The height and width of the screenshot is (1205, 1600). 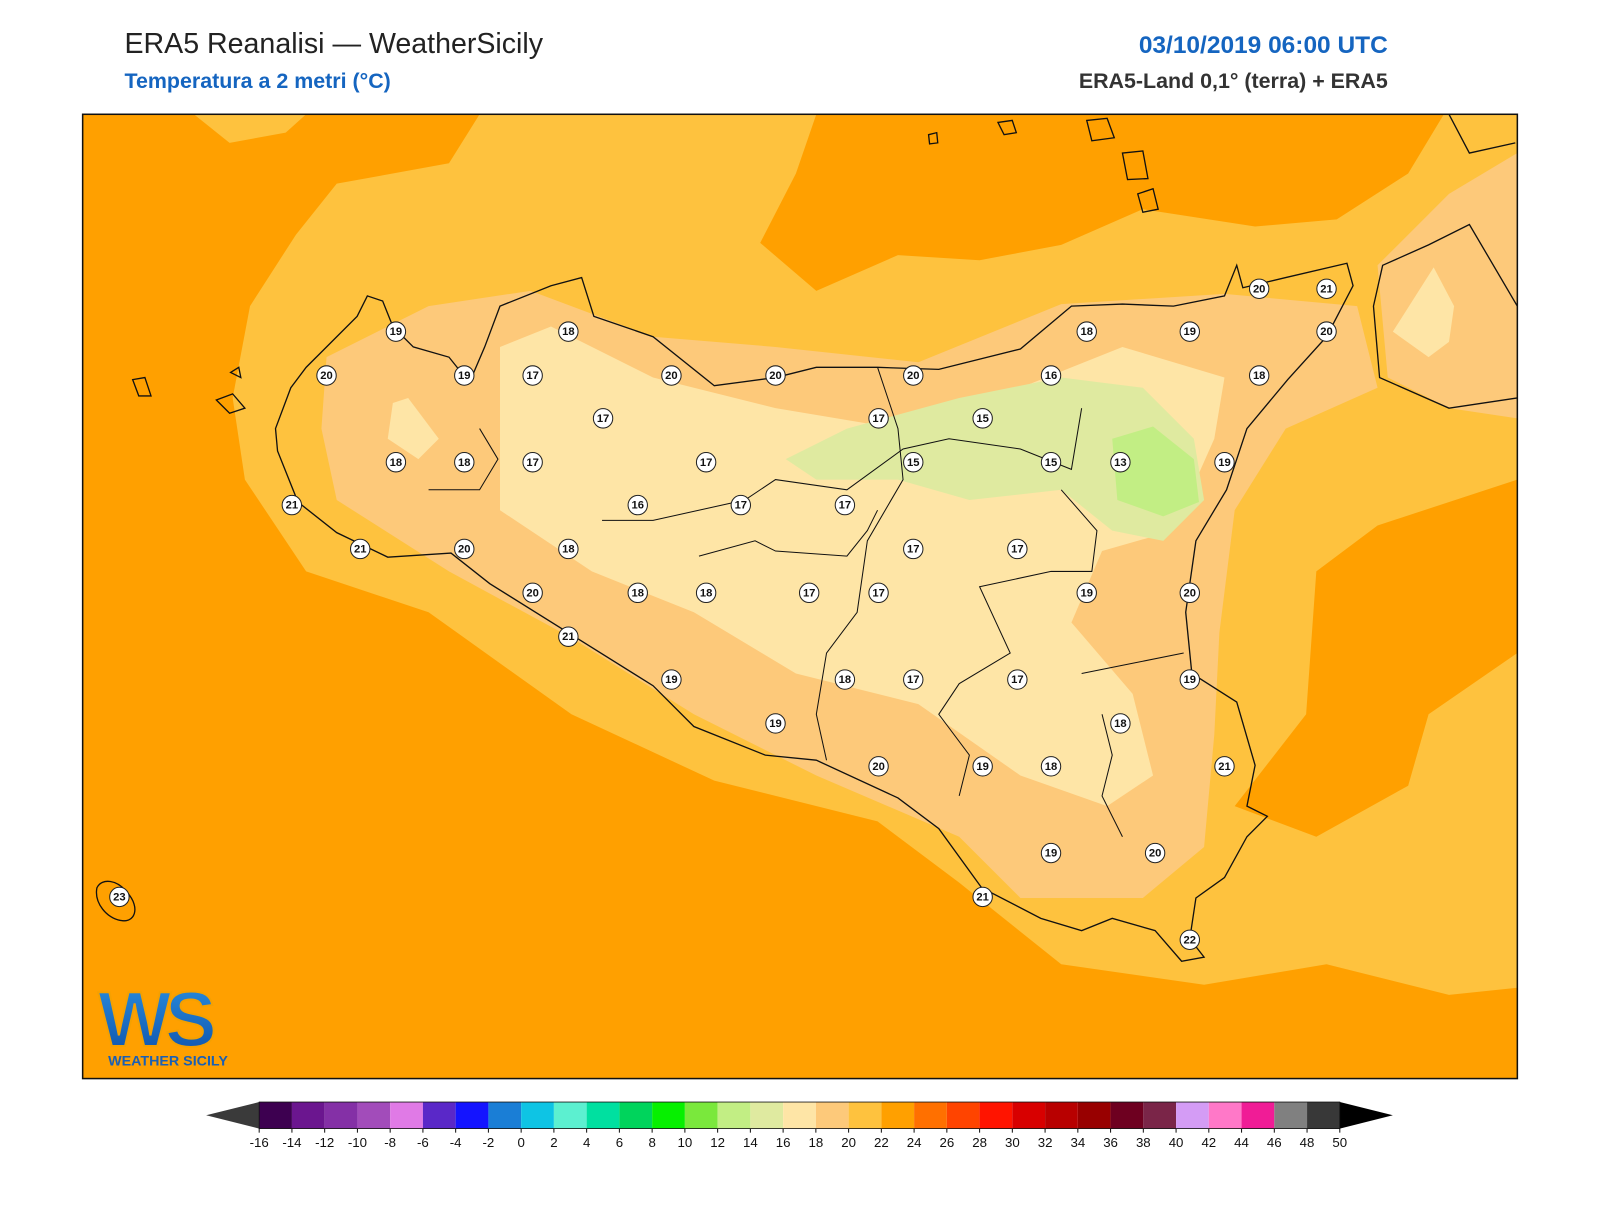 I want to click on island-egadi, so click(x=231, y=390).